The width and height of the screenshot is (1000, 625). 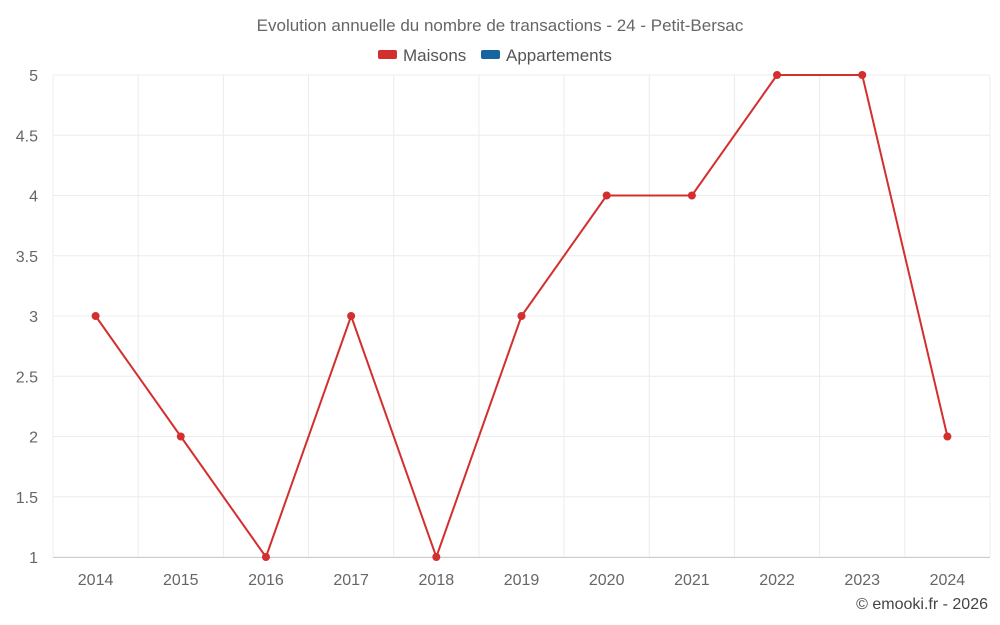 What do you see at coordinates (777, 580) in the screenshot?
I see `x-tick-label: 2022` at bounding box center [777, 580].